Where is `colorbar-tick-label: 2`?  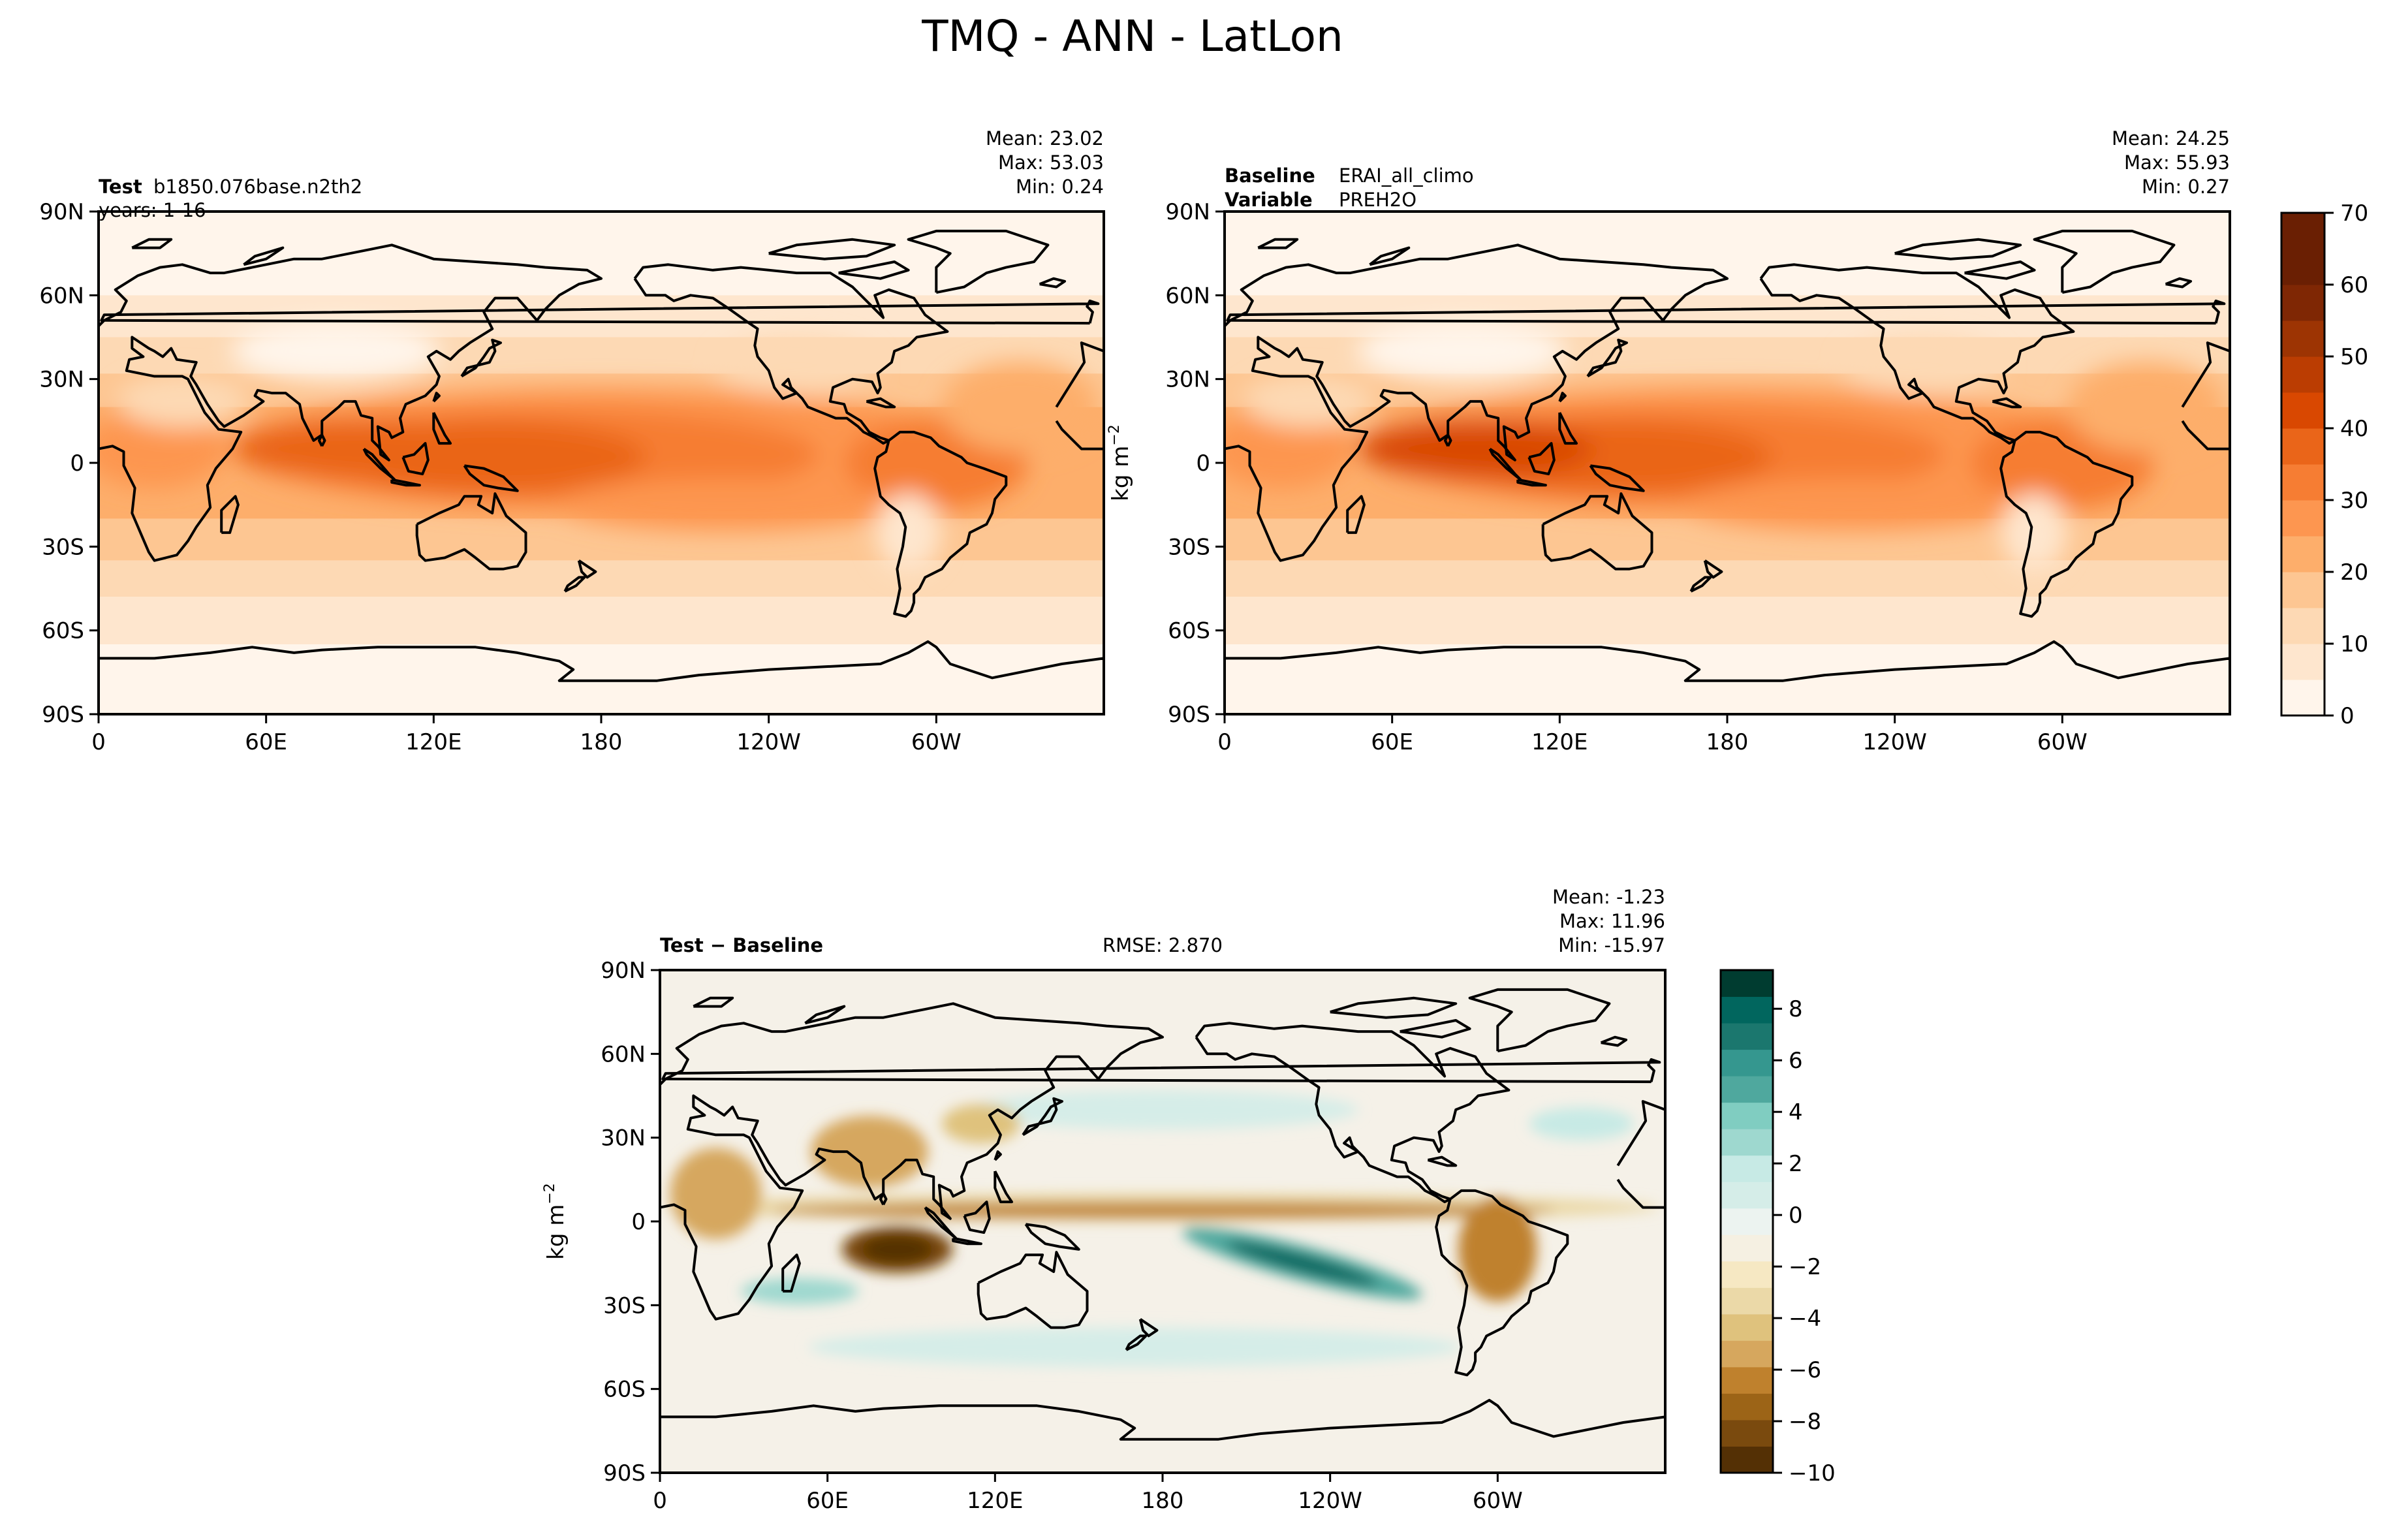
colorbar-tick-label: 2 is located at coordinates (1796, 1164).